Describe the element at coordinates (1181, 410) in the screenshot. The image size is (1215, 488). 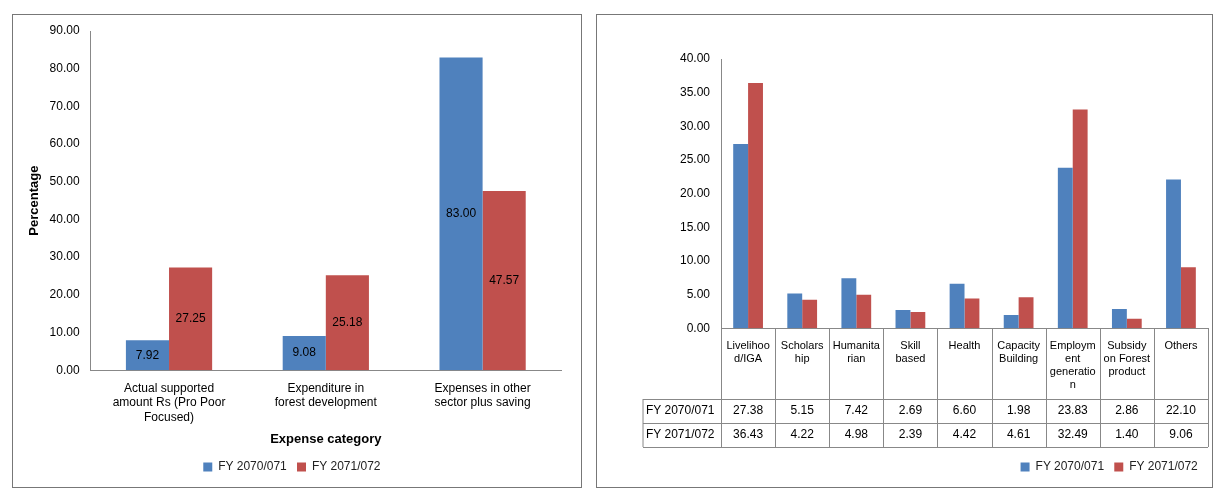
I see `data-label: 22.10` at that location.